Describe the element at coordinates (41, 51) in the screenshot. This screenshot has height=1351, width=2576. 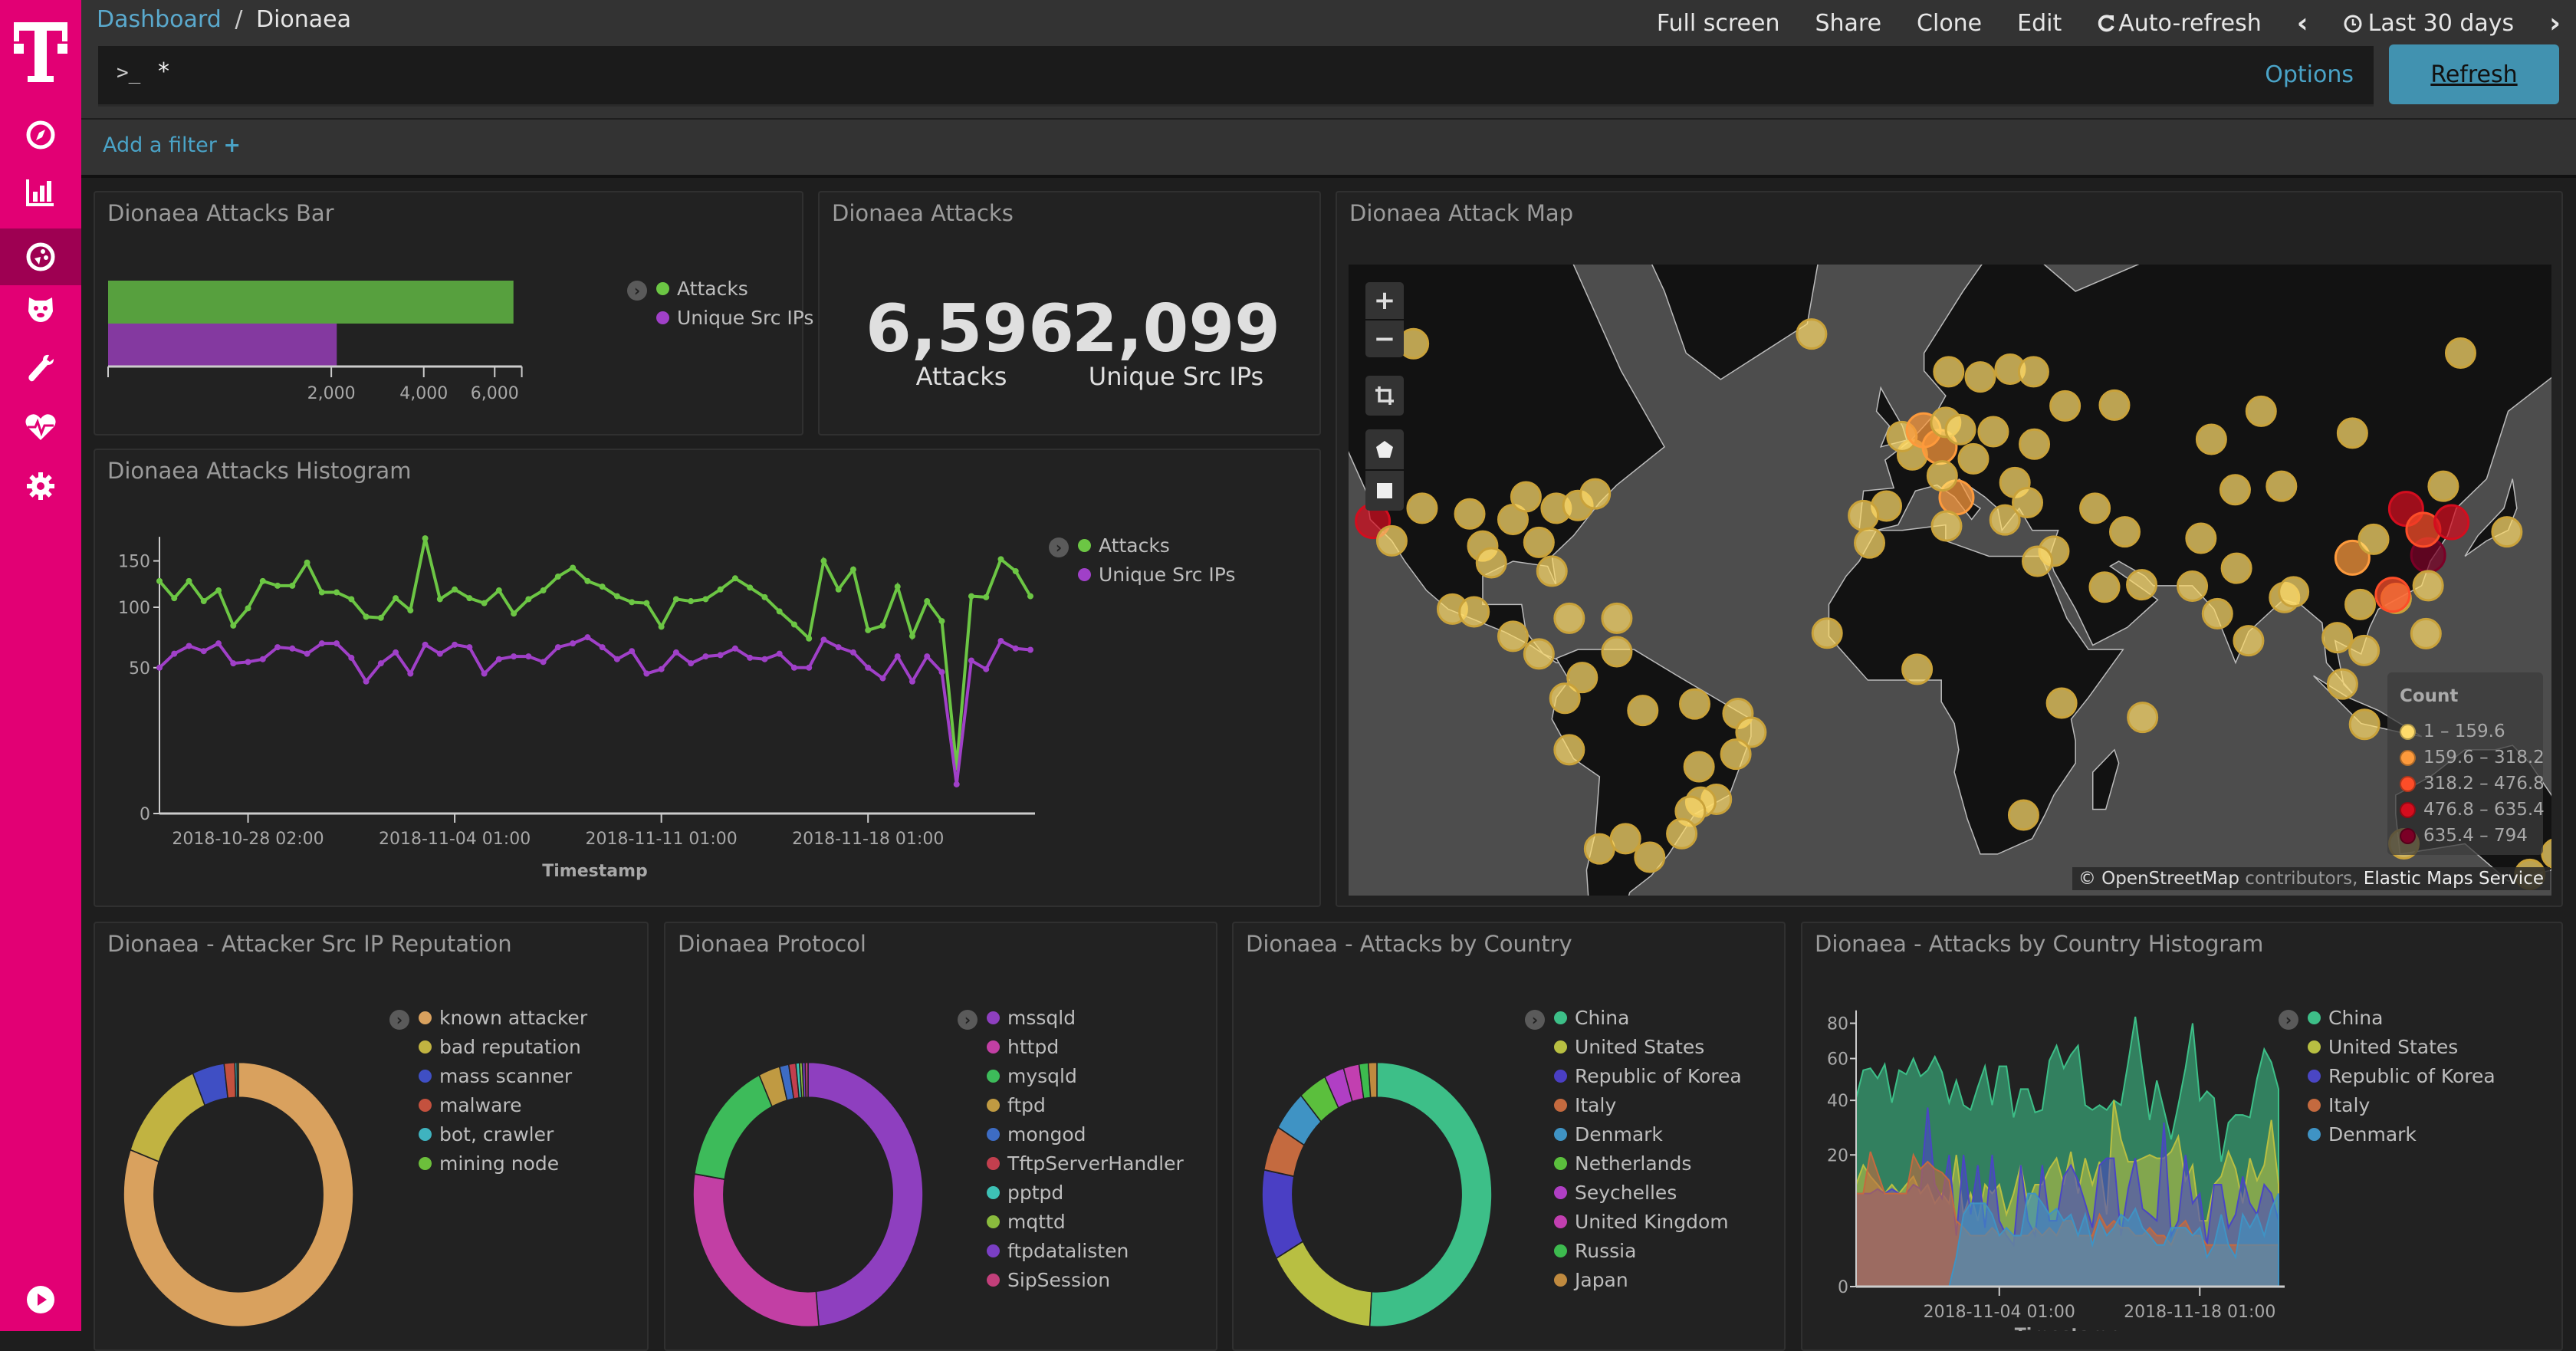
I see `telekom-logo-icon` at that location.